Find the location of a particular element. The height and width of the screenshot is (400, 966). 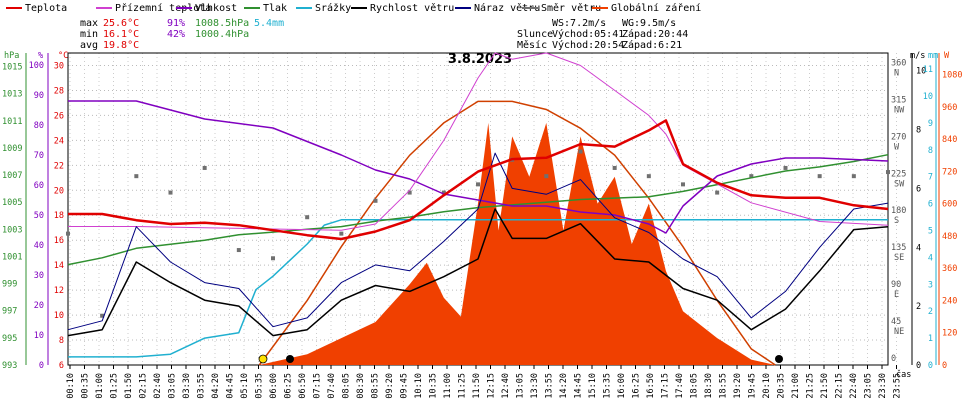

temp-tick: 26 is located at coordinates (59, 116).